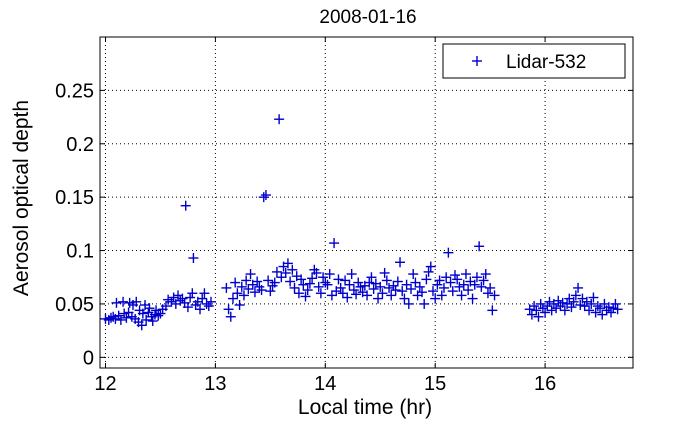  I want to click on y-tick-label: 0.15, so click(74, 198).